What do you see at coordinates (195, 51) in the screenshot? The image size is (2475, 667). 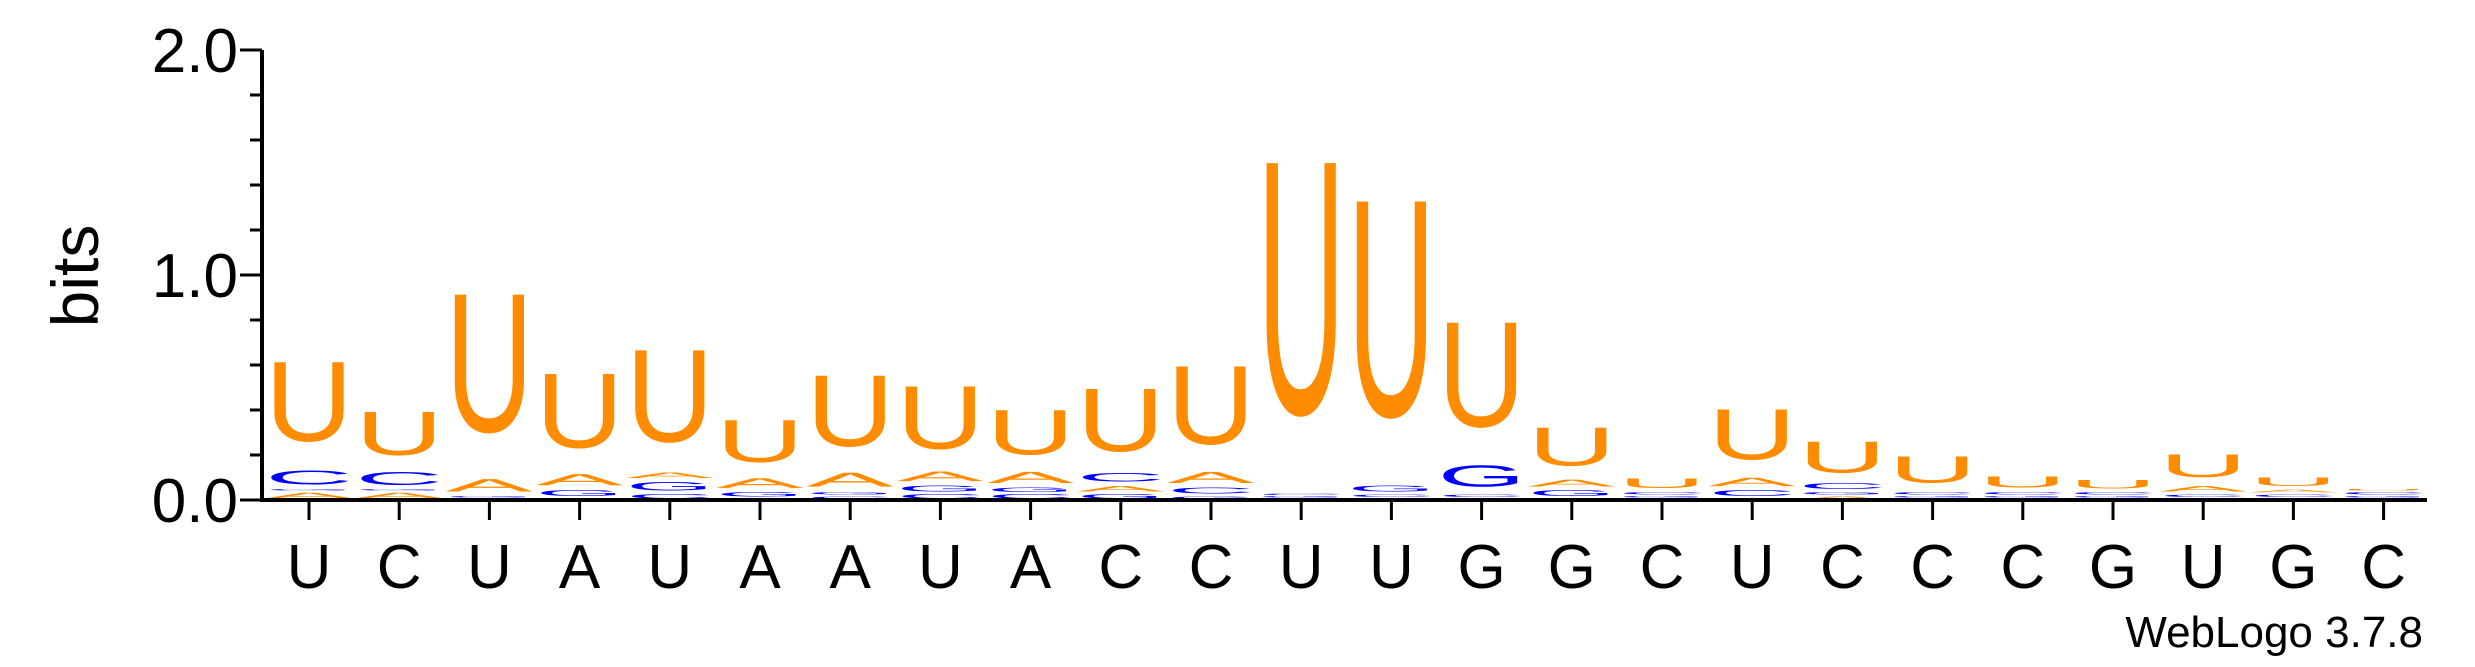 I see `y-tick-label: 2.0` at bounding box center [195, 51].